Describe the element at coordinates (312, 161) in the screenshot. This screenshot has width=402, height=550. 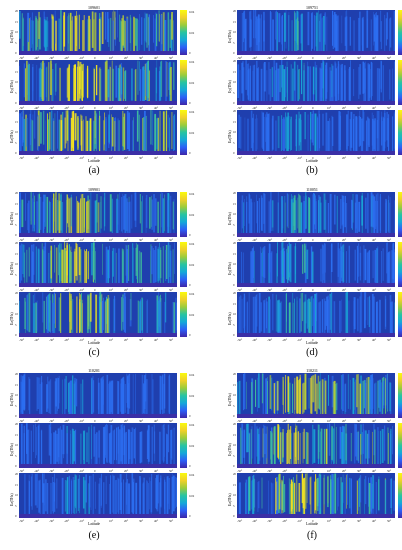
I see `x-axis-label: Latitude` at that location.